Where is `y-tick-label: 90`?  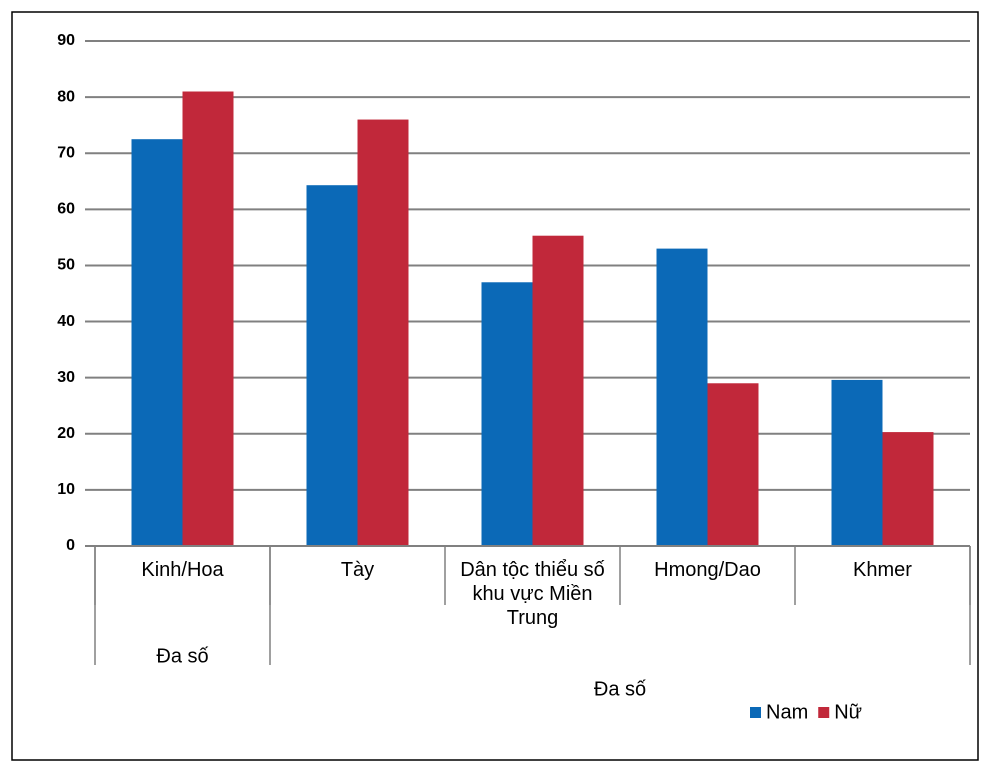
y-tick-label: 90 is located at coordinates (66, 40).